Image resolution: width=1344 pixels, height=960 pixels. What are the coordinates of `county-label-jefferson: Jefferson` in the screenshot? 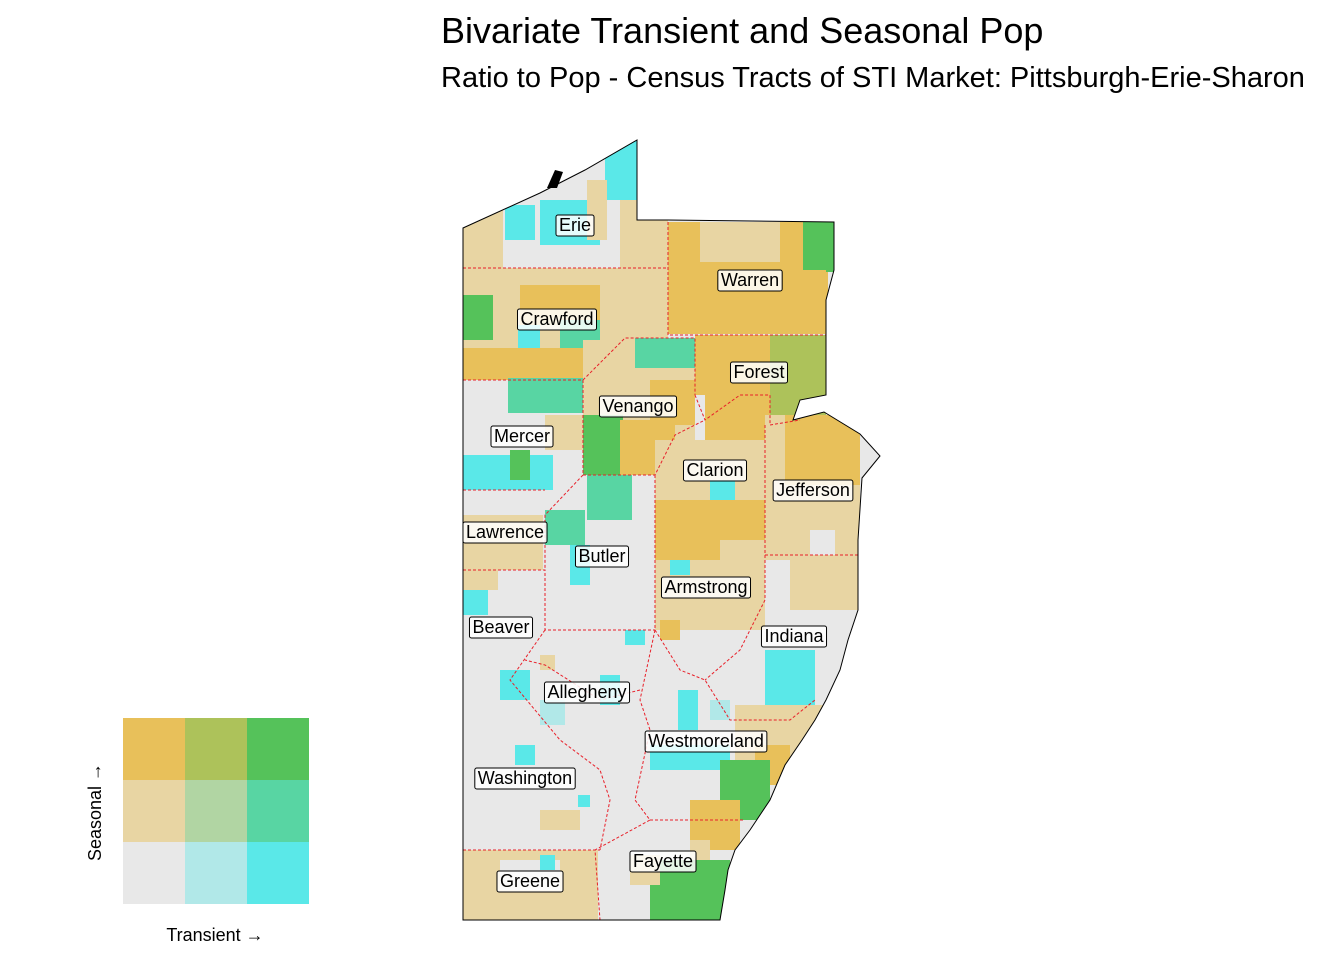 It's located at (813, 490).